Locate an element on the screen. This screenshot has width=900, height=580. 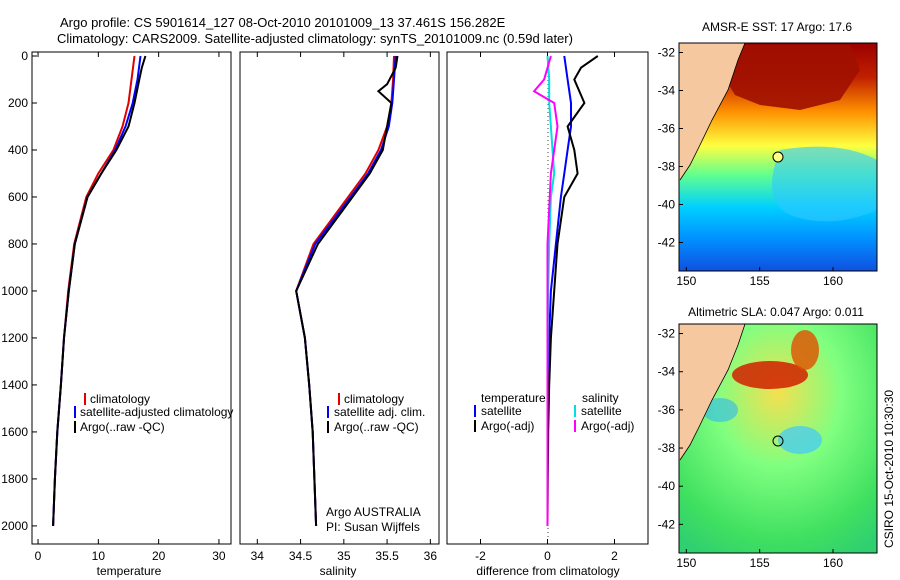
credit-text: CSIRO 15-Oct-2010 10:30:30 is located at coordinates (889, 469).